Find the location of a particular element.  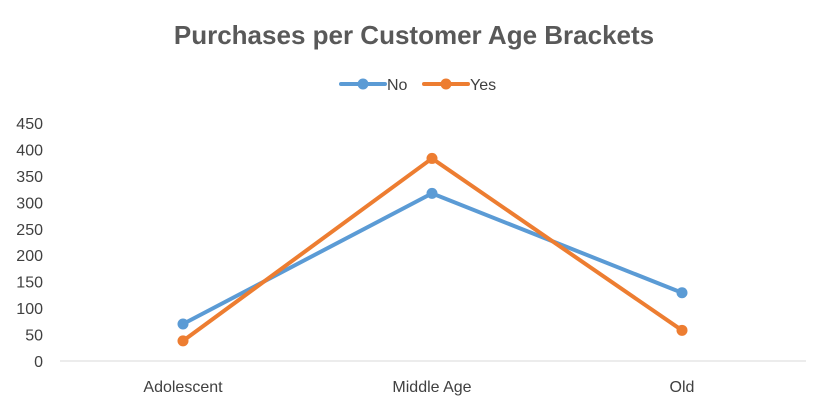

chart-title: Purchases per Customer Age Brackets is located at coordinates (414, 35).